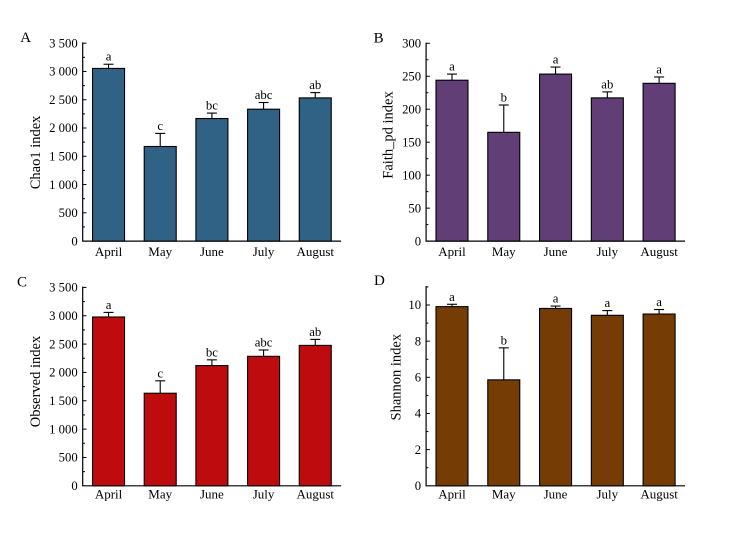 The width and height of the screenshot is (733, 548). I want to click on svg-text: 2, so click(418, 450).